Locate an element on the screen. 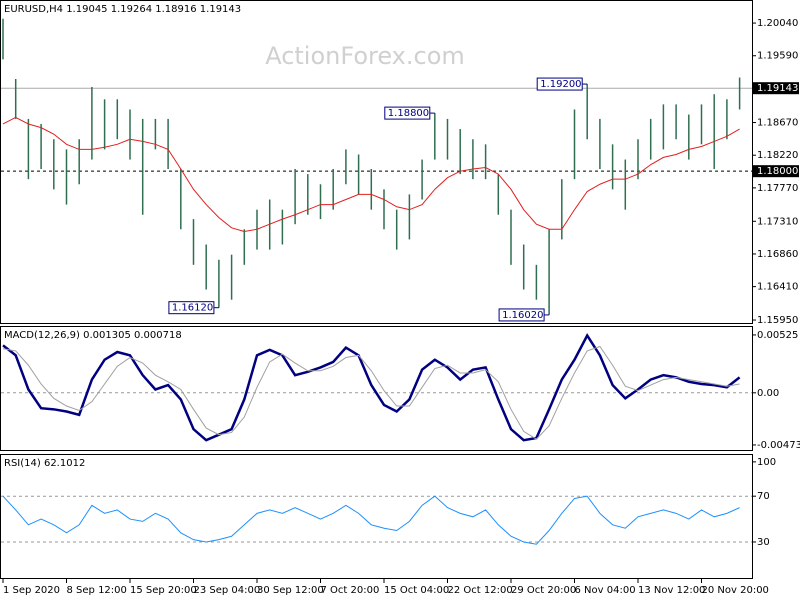 The height and width of the screenshot is (604, 800). x-tick-label: 15 Oct 04:00 is located at coordinates (416, 590).